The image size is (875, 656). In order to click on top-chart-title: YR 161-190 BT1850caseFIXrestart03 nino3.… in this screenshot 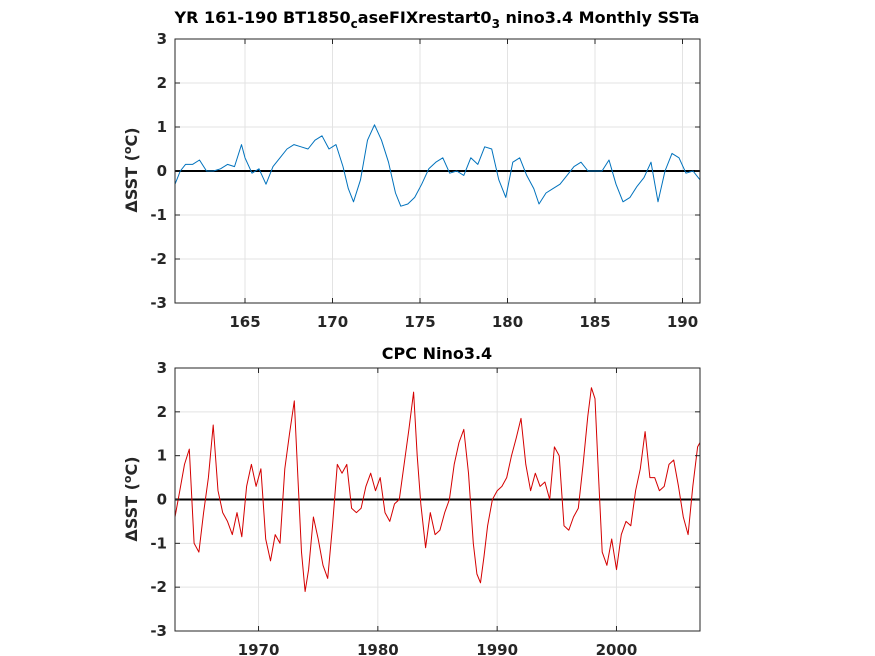, I will do `click(437, 19)`.